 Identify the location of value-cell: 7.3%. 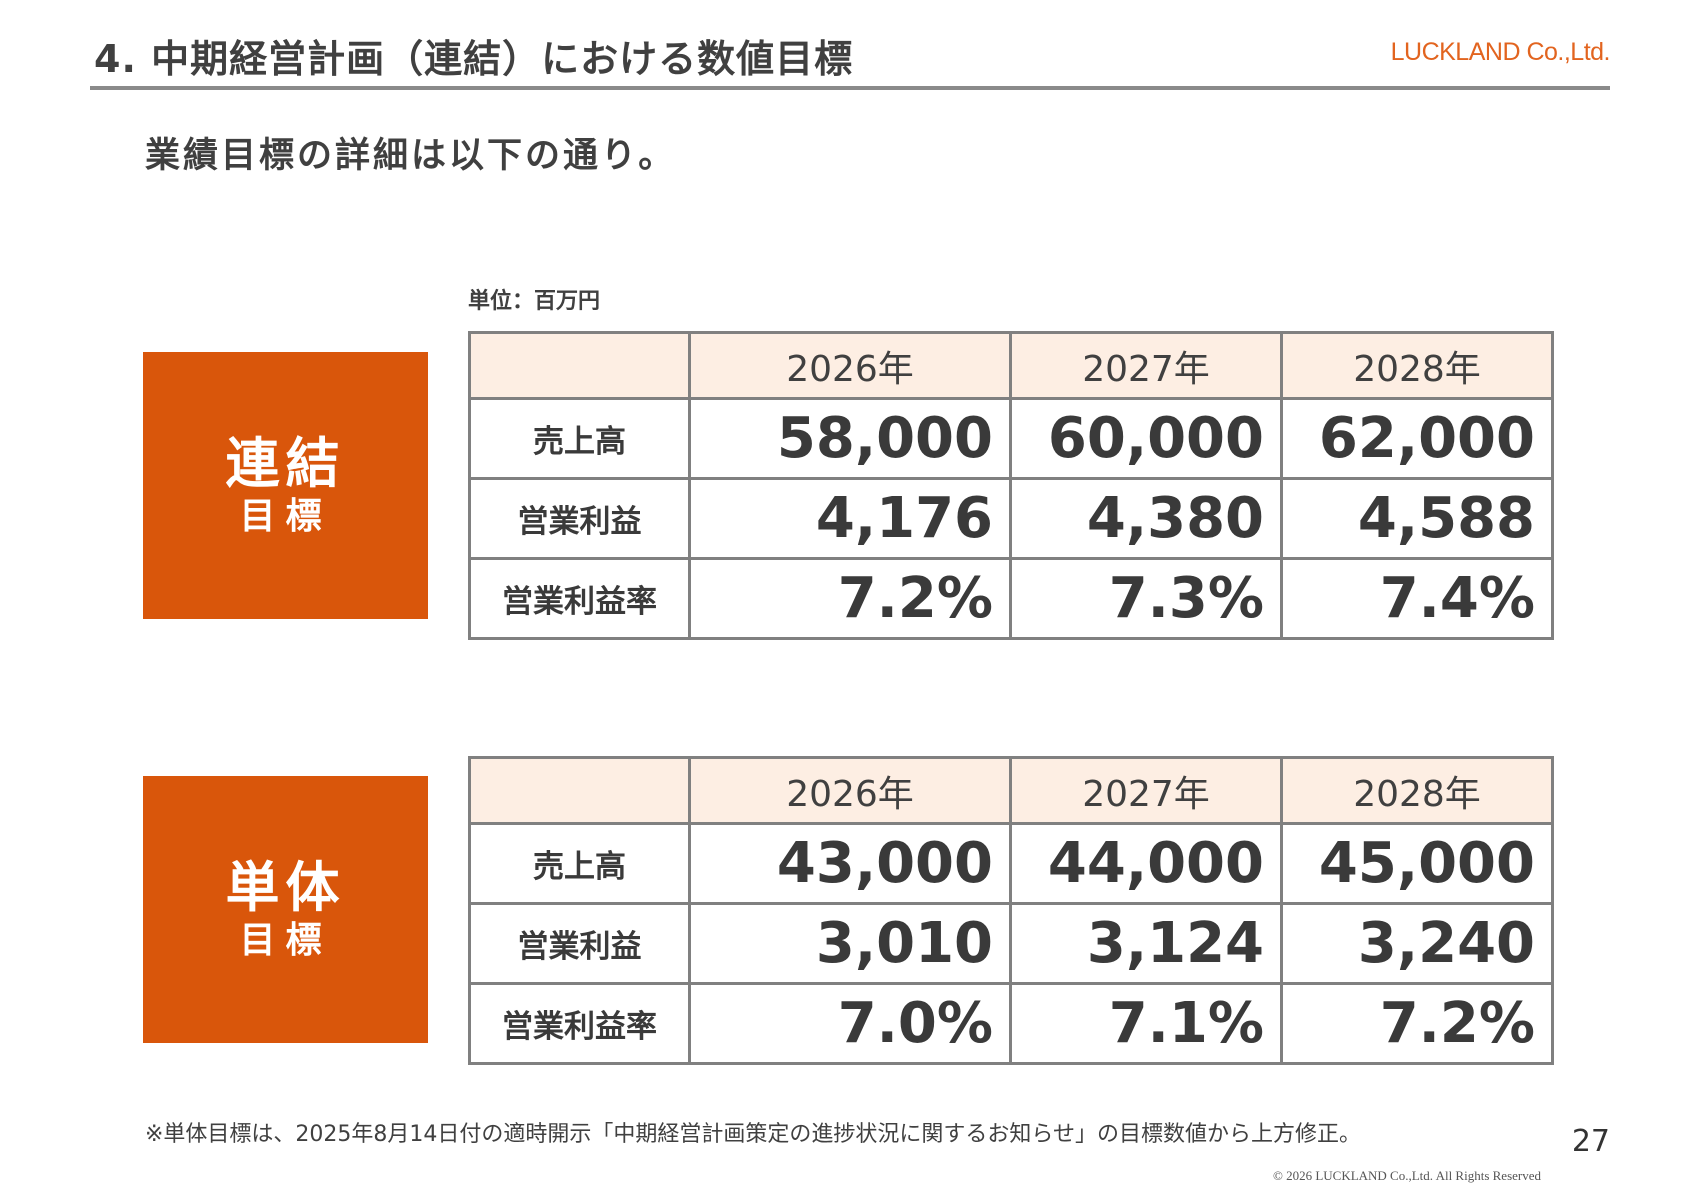
(1146, 598).